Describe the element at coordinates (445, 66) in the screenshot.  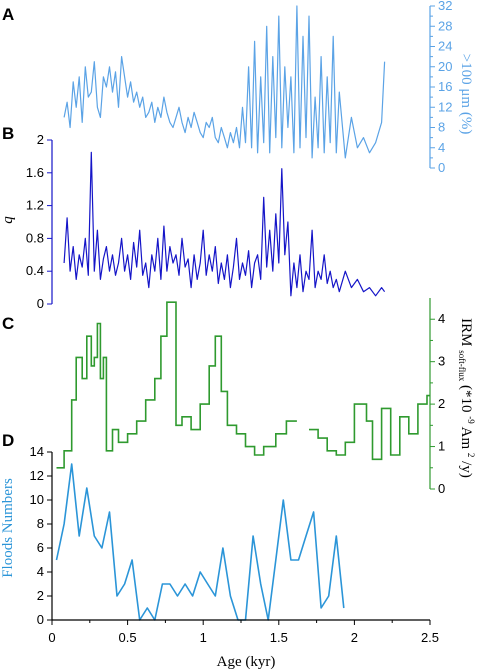
I see `y-tick-label: 20` at that location.